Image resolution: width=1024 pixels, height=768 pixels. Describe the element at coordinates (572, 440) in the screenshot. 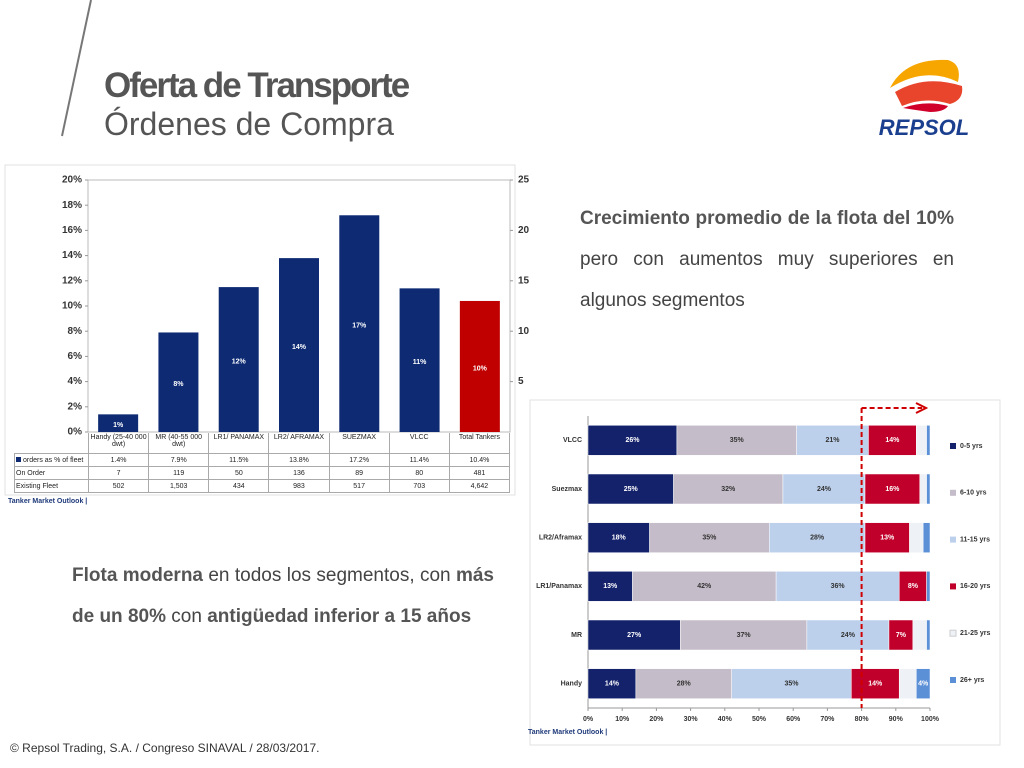

I see `y-tick-label: VLCC` at that location.